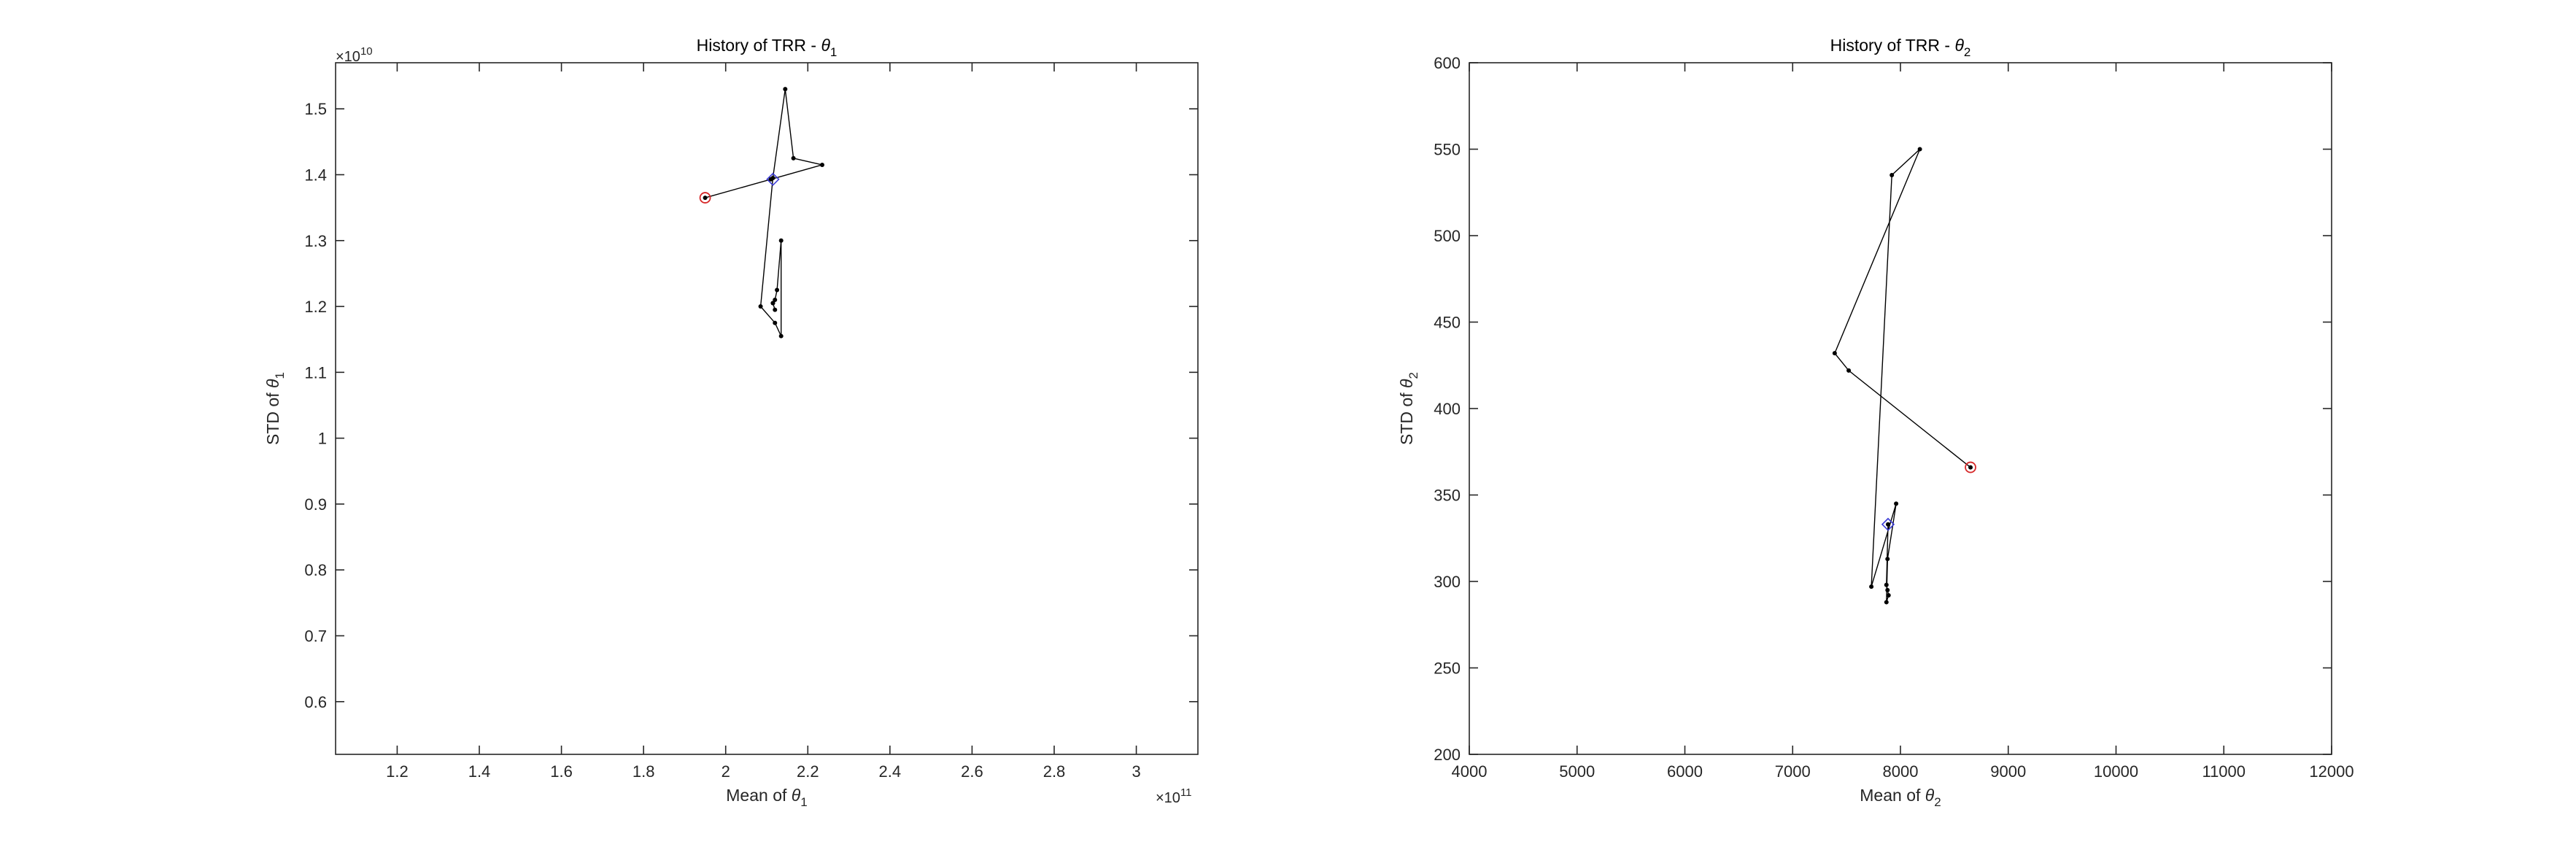  What do you see at coordinates (2008, 771) in the screenshot?
I see `x-tick-label: 9000` at bounding box center [2008, 771].